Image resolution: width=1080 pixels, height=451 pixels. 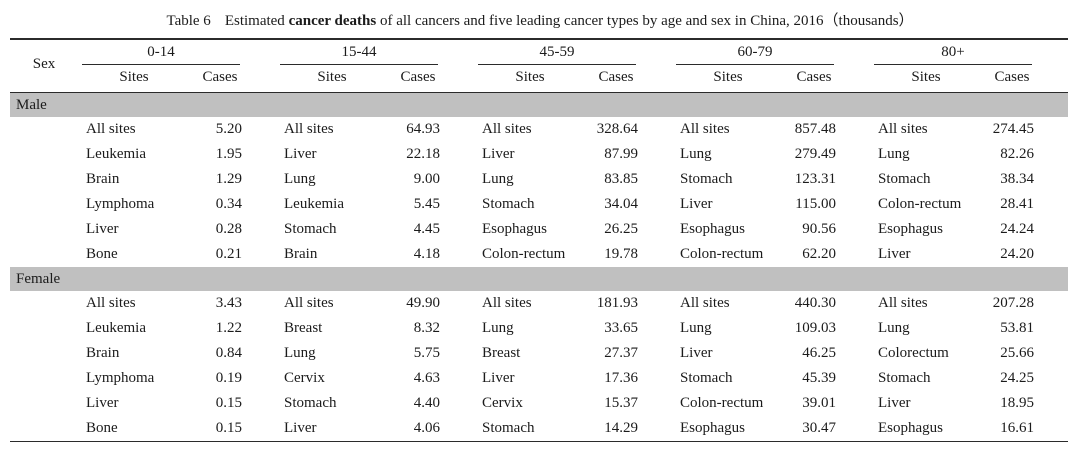 I want to click on cases-value-cell: 274.45, so click(x=1013, y=129).